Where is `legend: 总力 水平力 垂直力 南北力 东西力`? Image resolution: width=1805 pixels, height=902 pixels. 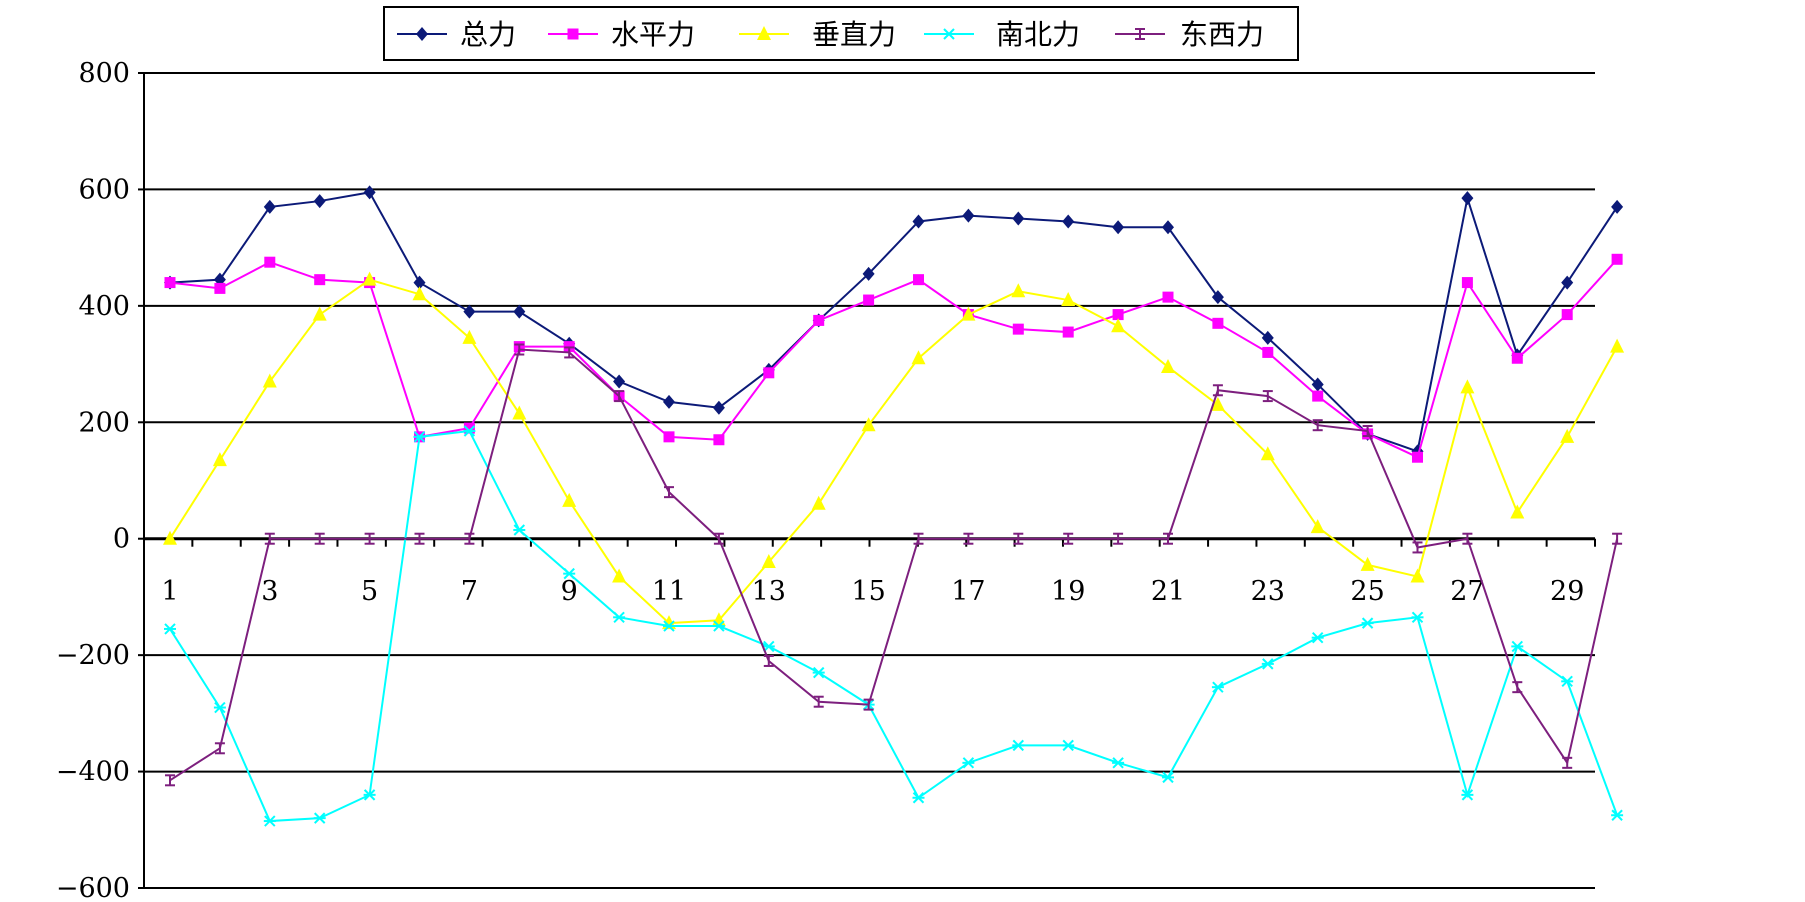
legend: 总力 水平力 垂直力 南北力 东西力 is located at coordinates (841, 33).